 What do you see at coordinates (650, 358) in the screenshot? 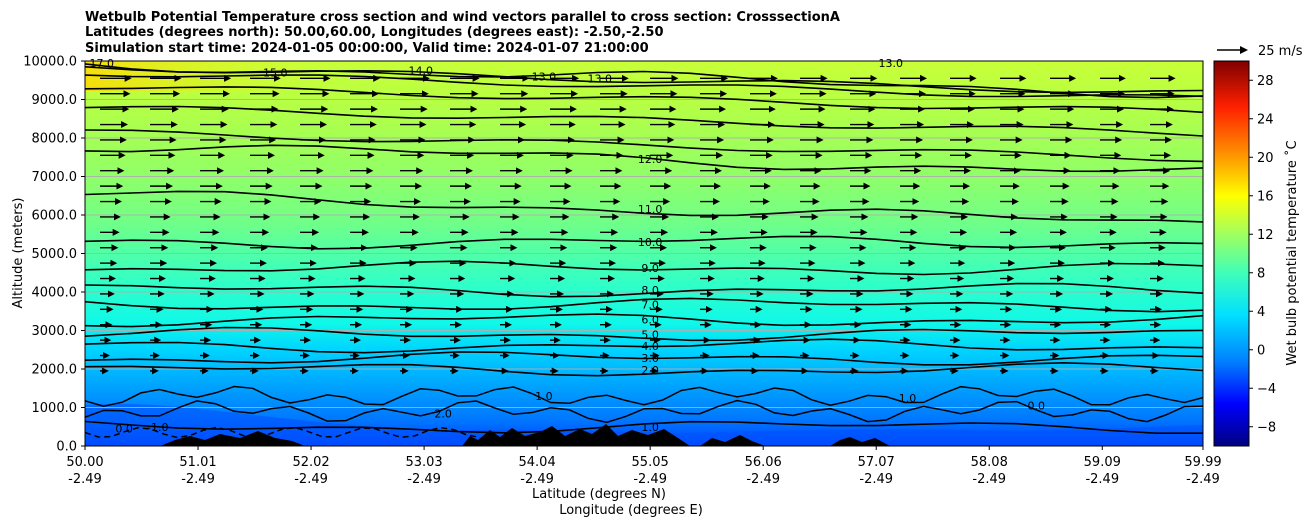
I see `contour-label: 3.0` at bounding box center [650, 358].